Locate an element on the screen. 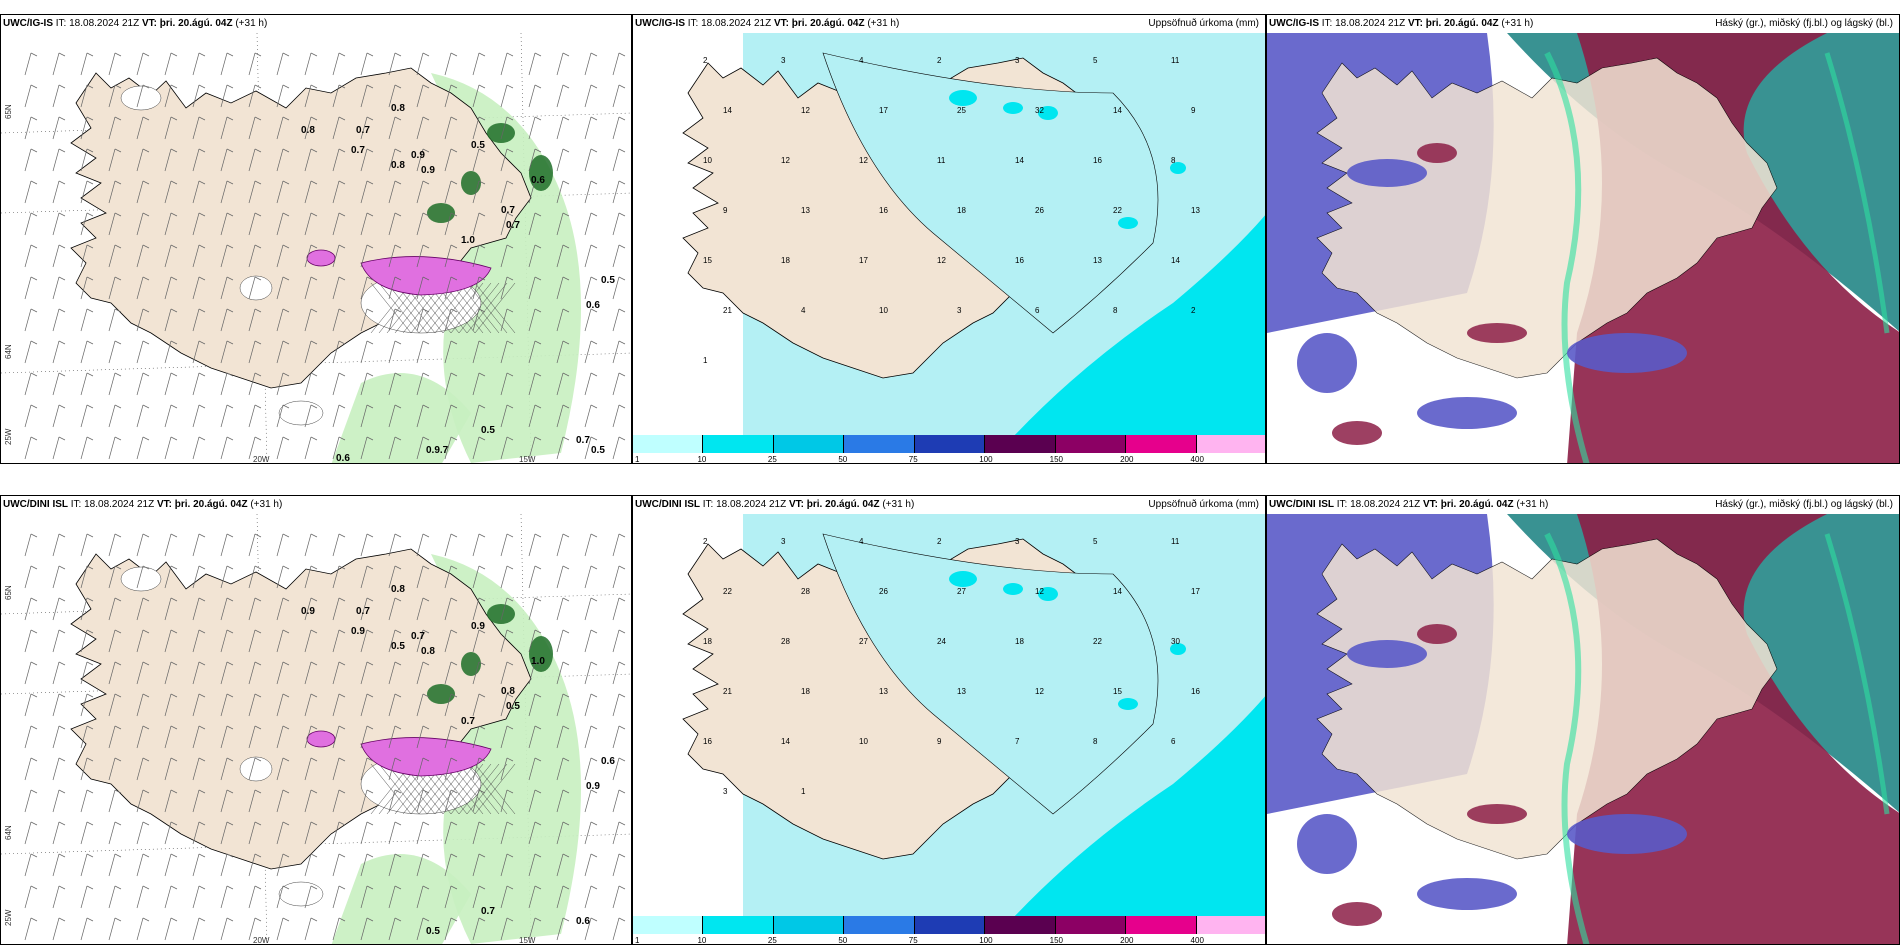 Image resolution: width=1900 pixels, height=950 pixels. precip-value-label: 11 is located at coordinates (1175, 541).